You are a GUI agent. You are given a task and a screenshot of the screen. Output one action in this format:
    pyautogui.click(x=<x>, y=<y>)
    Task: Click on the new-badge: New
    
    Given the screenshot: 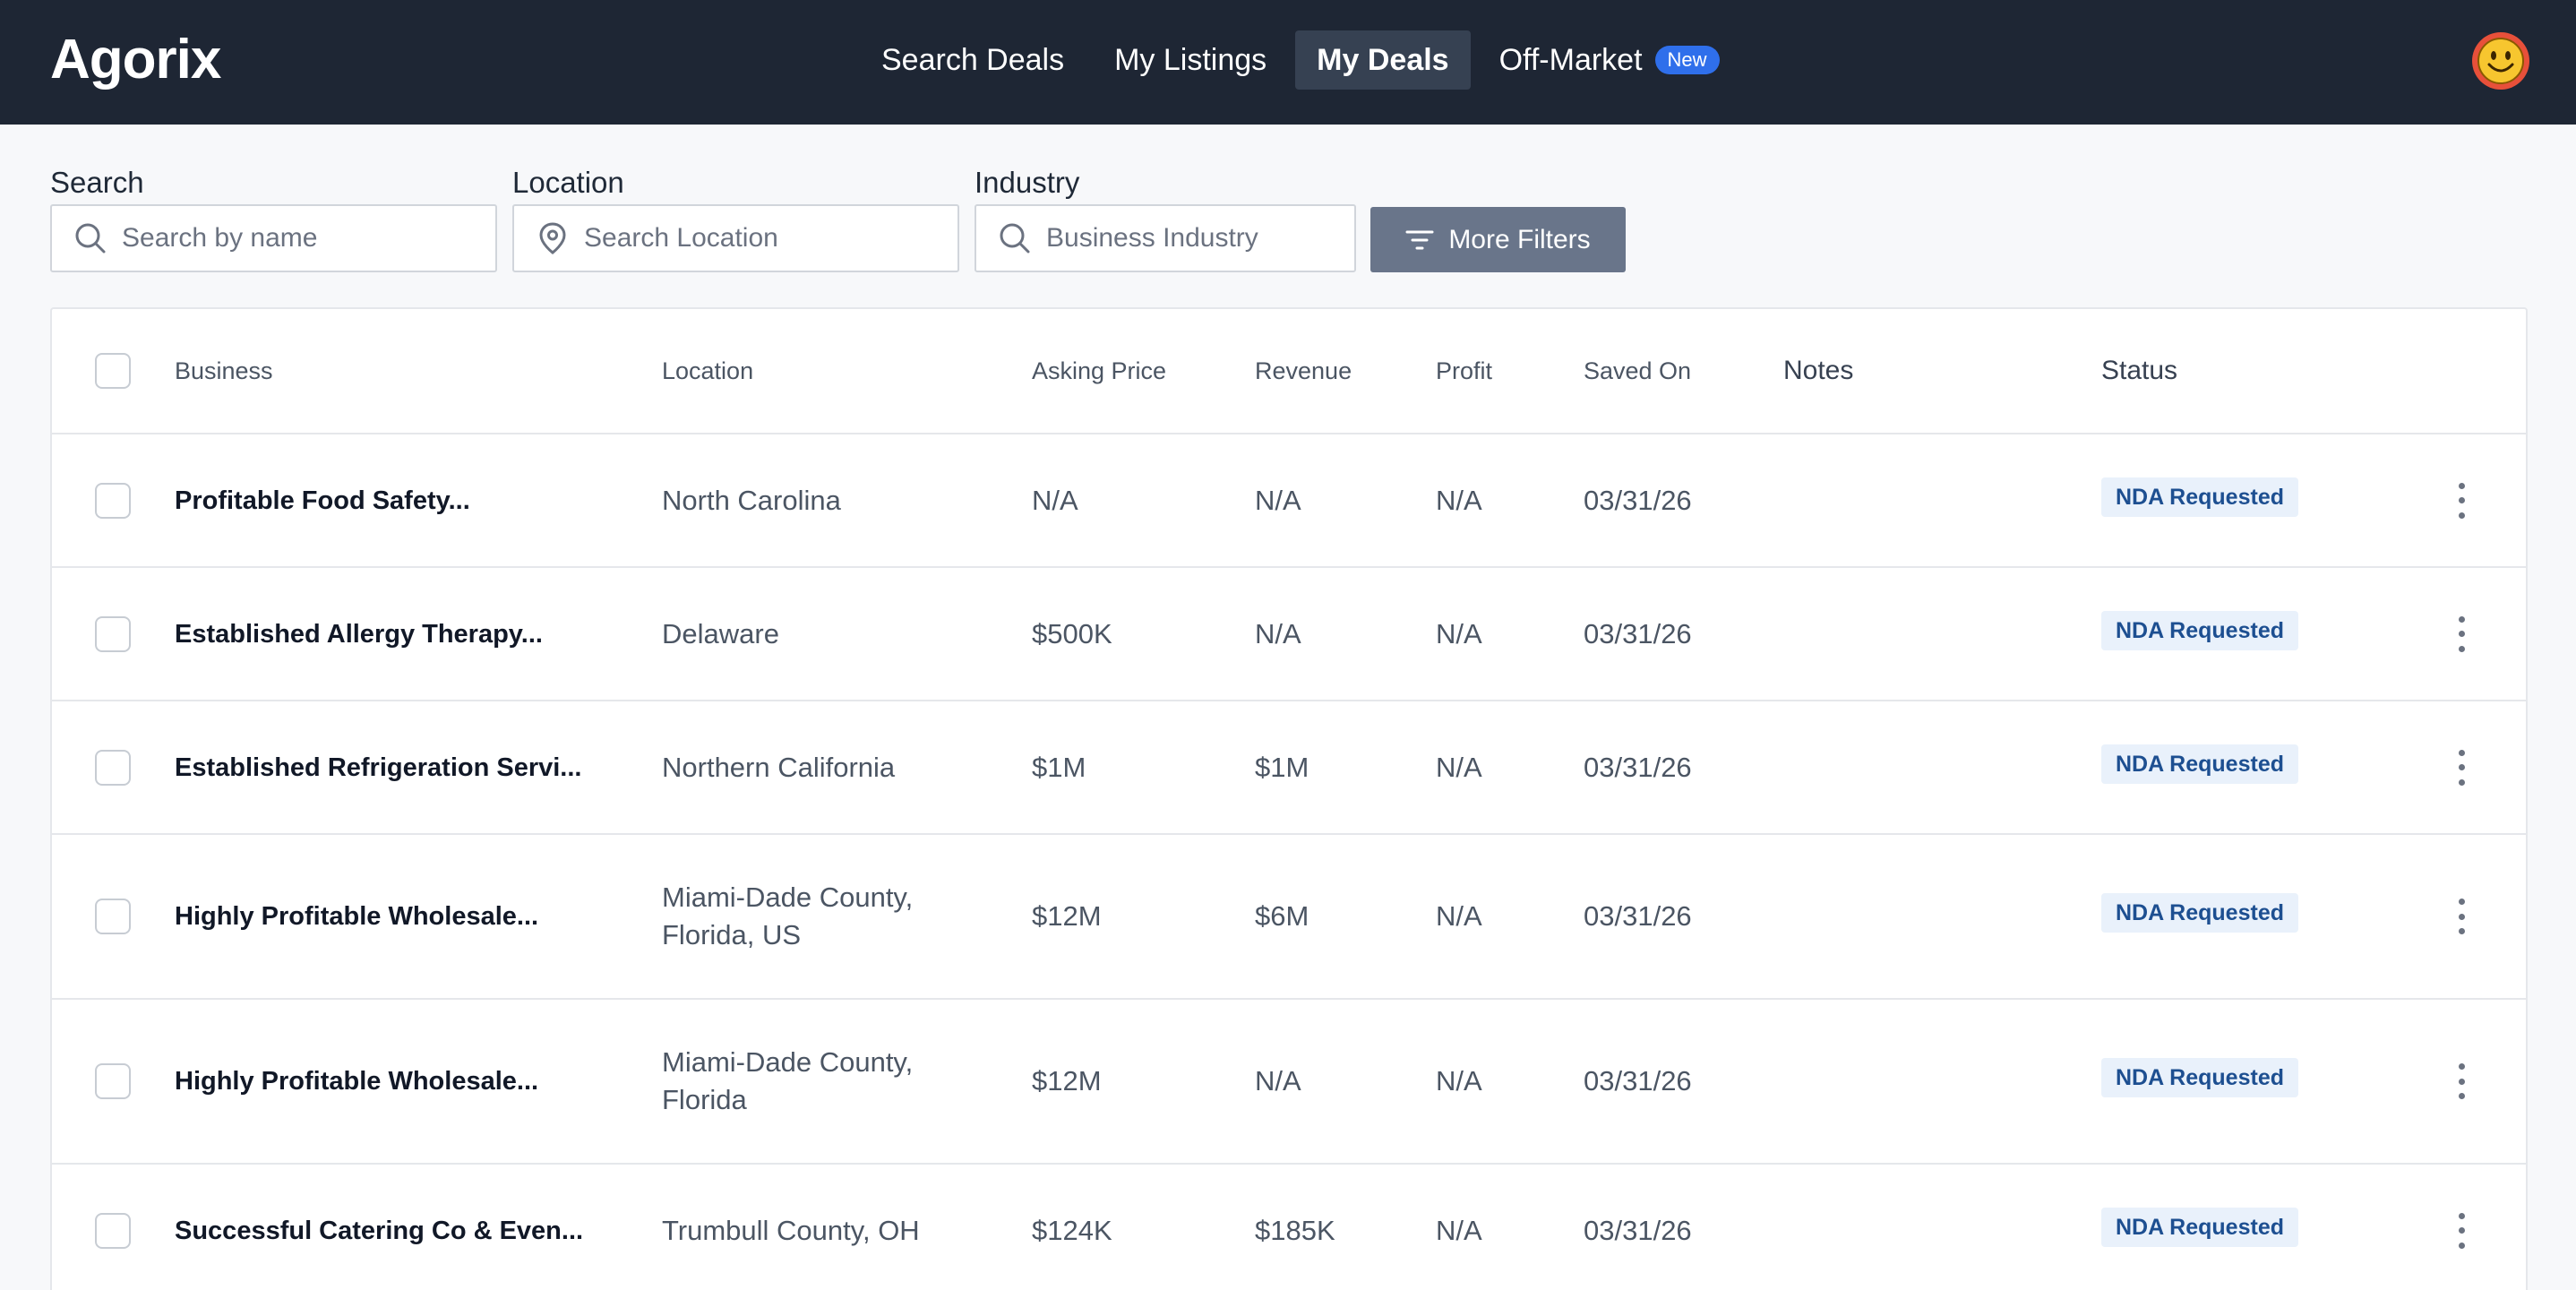 What is the action you would take?
    pyautogui.click(x=1687, y=60)
    